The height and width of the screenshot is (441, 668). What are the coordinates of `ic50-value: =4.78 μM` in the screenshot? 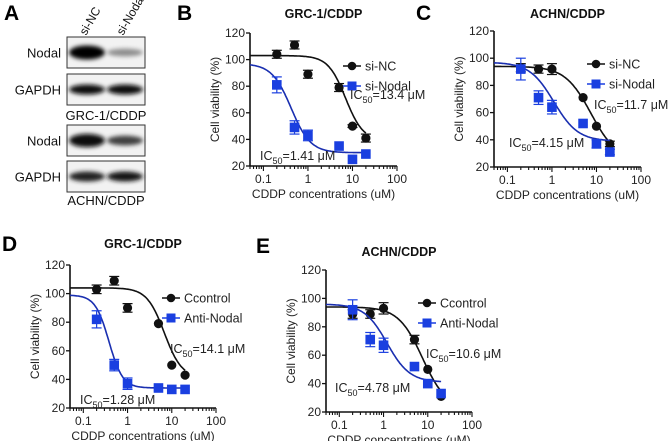 It's located at (384, 388).